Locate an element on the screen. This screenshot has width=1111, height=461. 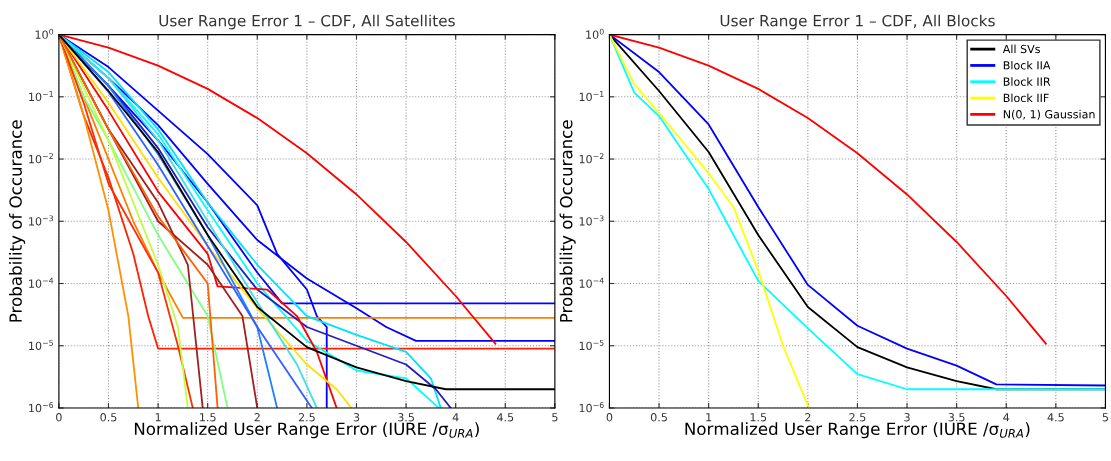
chart-title: User Range Error 1 – CDF, All Satellites is located at coordinates (307, 22).